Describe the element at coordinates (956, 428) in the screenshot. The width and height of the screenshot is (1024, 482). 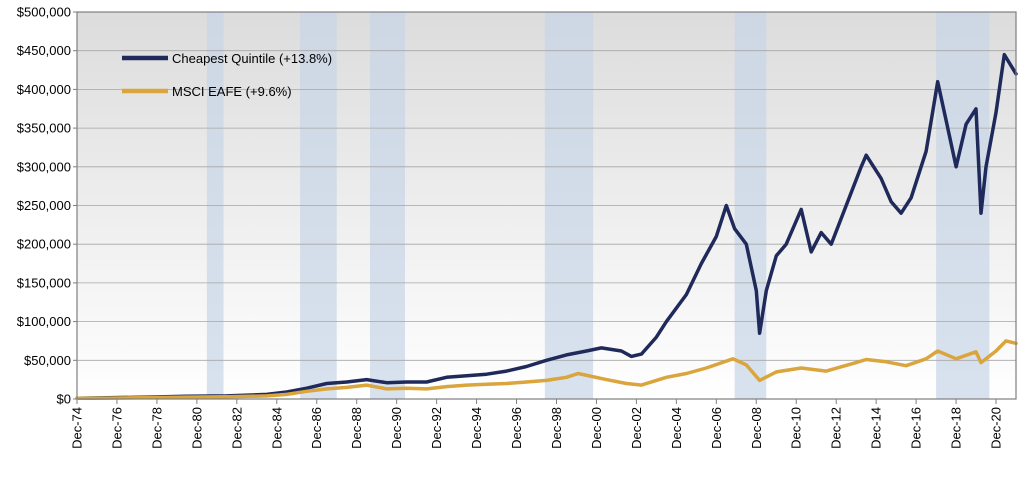
I see `x-tick-label: Dec-18` at that location.